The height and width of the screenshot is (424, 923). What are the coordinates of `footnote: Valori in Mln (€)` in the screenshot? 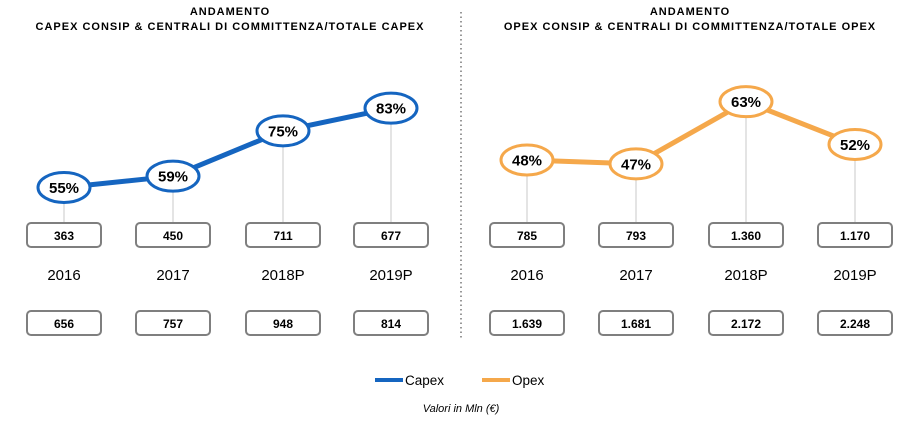 It's located at (461, 409).